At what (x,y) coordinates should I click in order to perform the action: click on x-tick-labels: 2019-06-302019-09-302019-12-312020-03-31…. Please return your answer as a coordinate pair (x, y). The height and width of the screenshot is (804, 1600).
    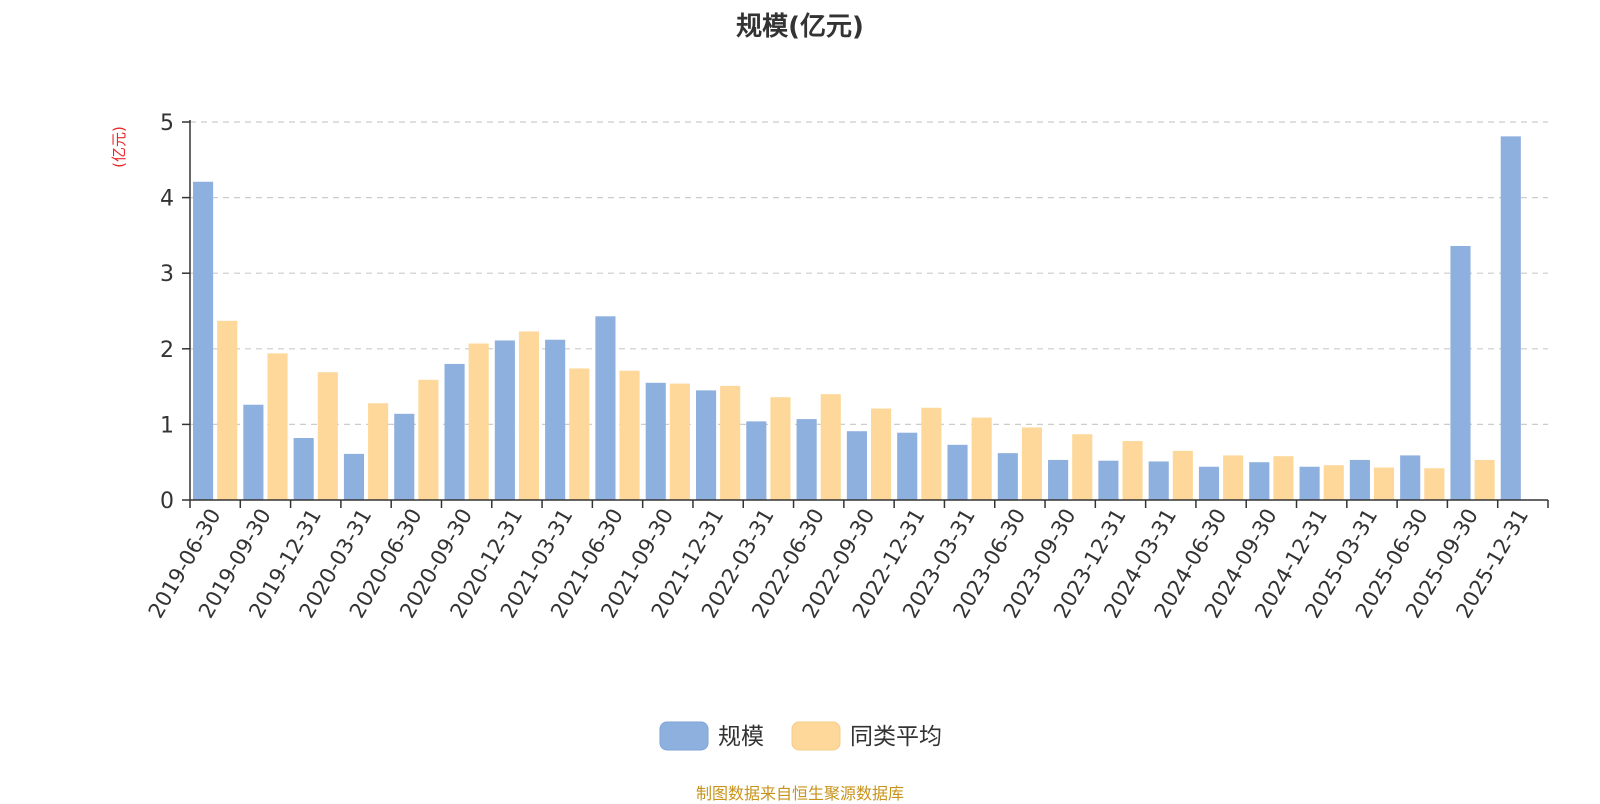
    Looking at the image, I should click on (839, 563).